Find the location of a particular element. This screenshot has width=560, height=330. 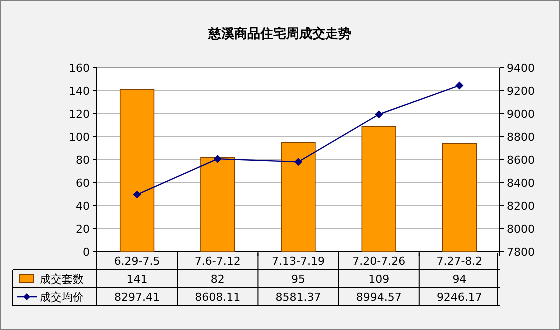

data-label: 9246.17 is located at coordinates (459, 297).